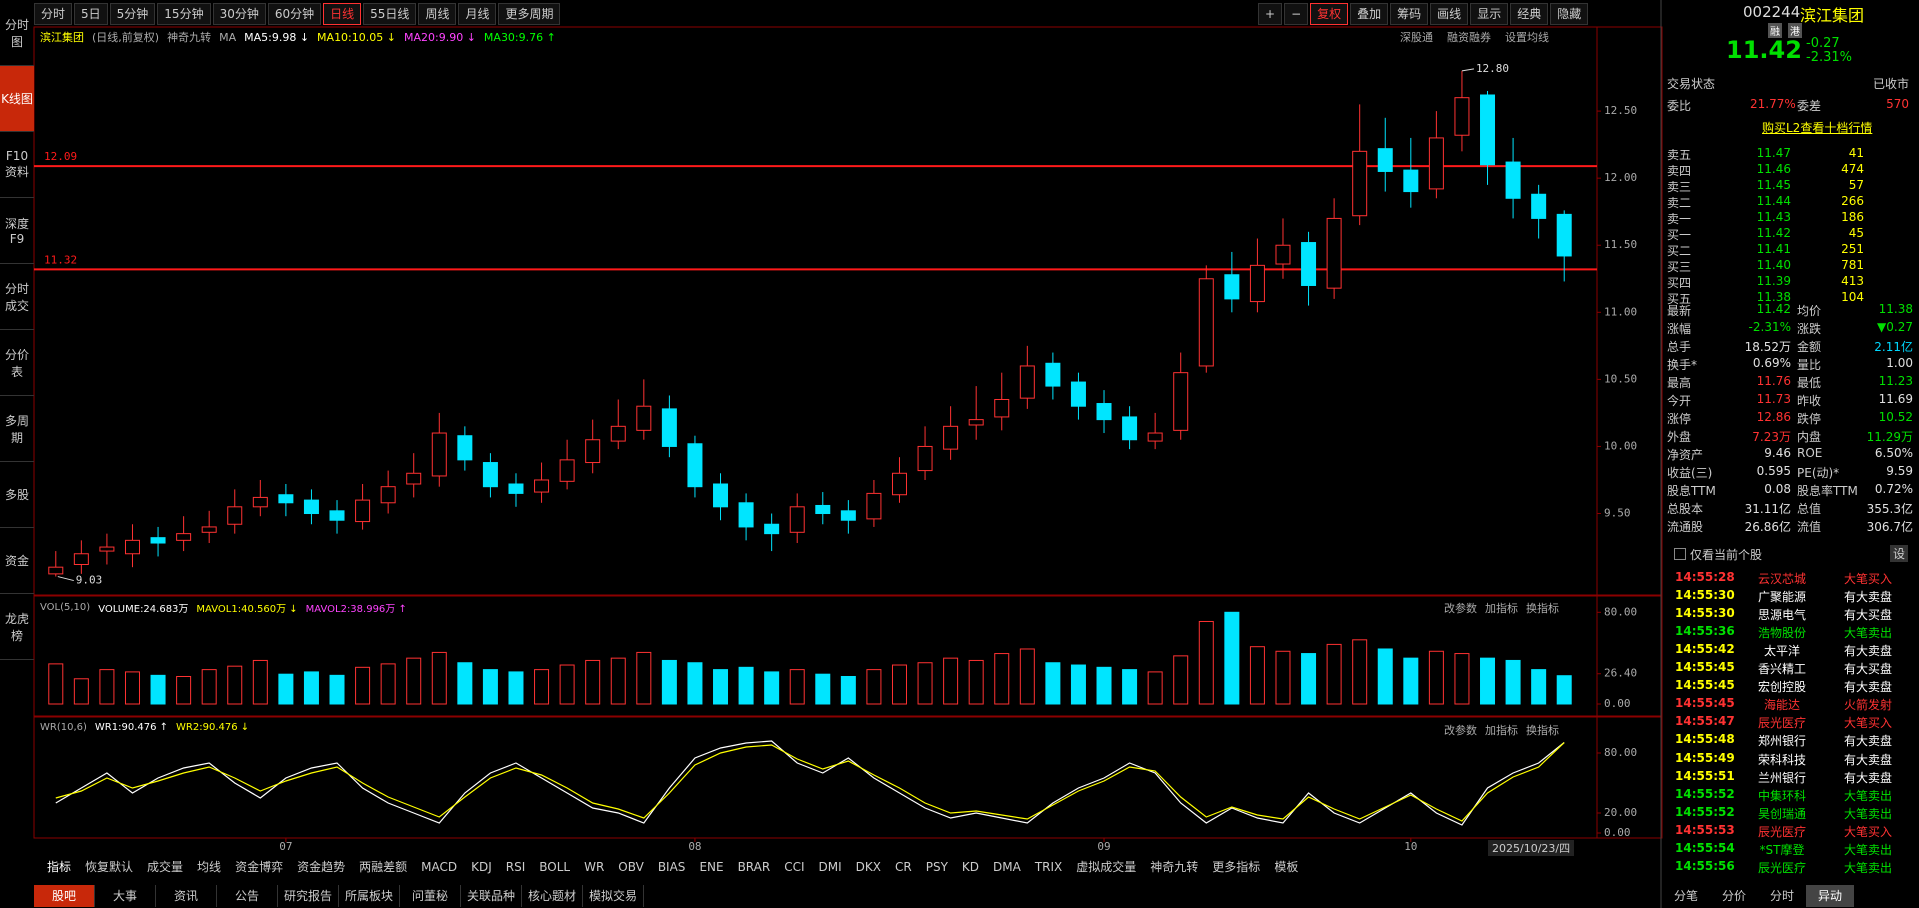 This screenshot has width=1919, height=908. Describe the element at coordinates (1817, 128) in the screenshot. I see `l2-link: 购买L2查看十档行情` at that location.